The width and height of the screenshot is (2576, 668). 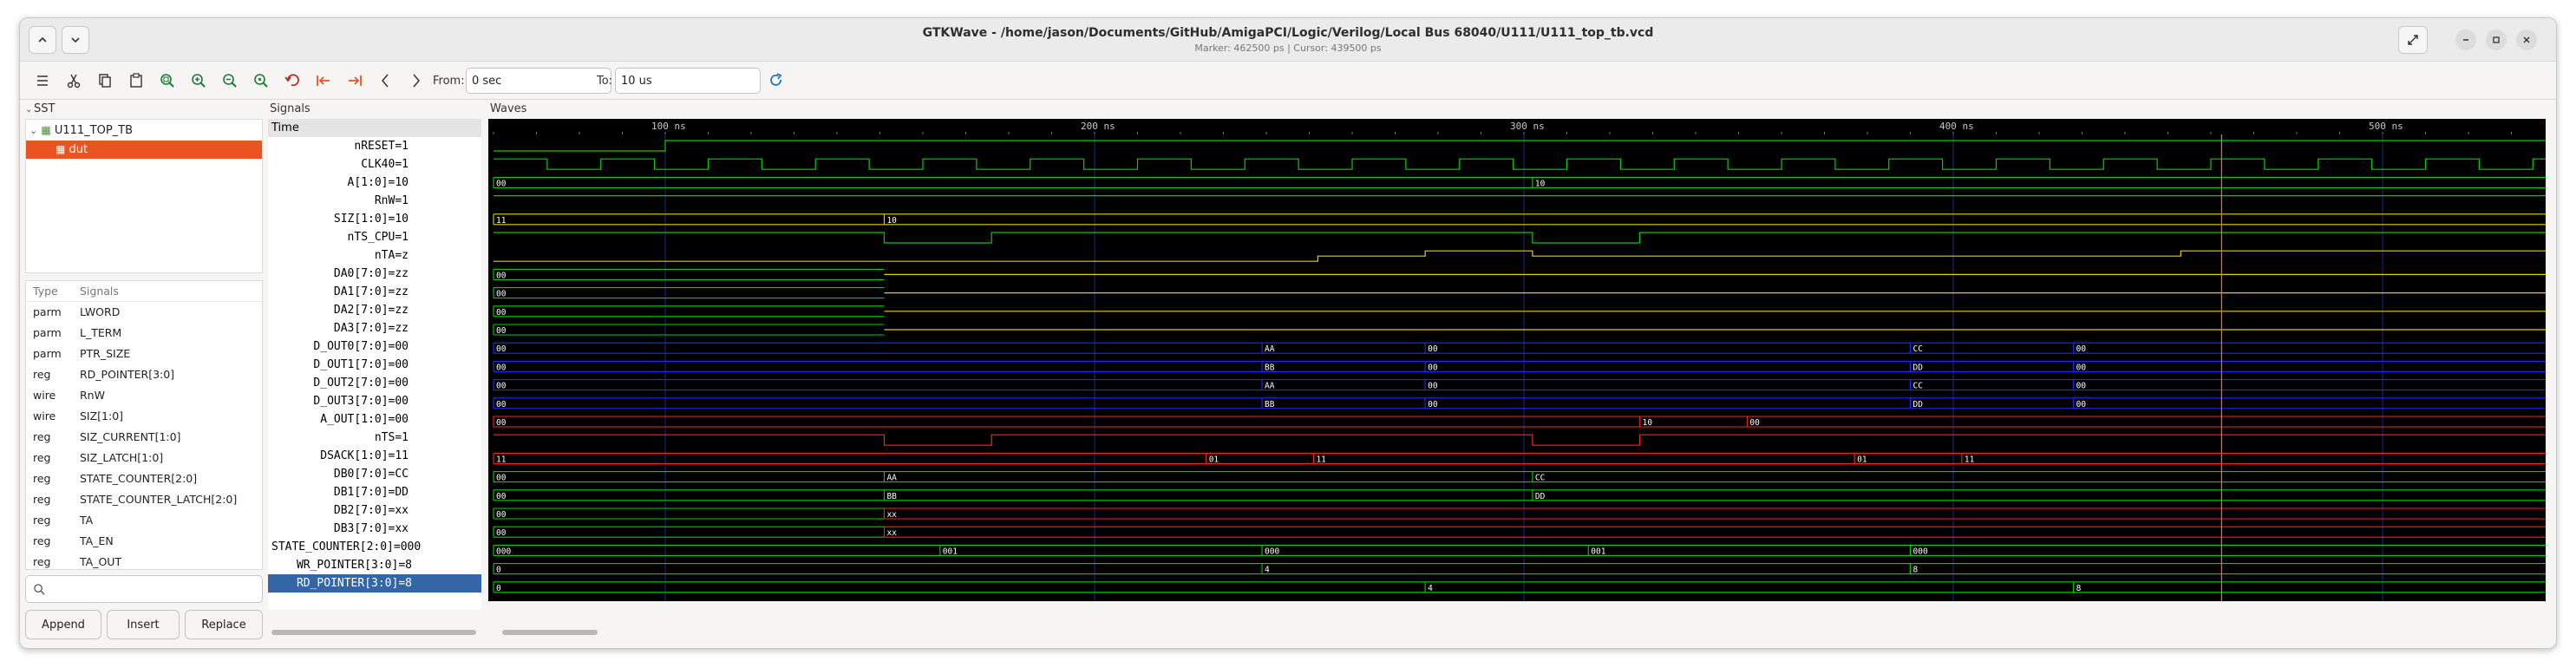 What do you see at coordinates (391, 200) in the screenshot?
I see `signal-row: RnW=1` at bounding box center [391, 200].